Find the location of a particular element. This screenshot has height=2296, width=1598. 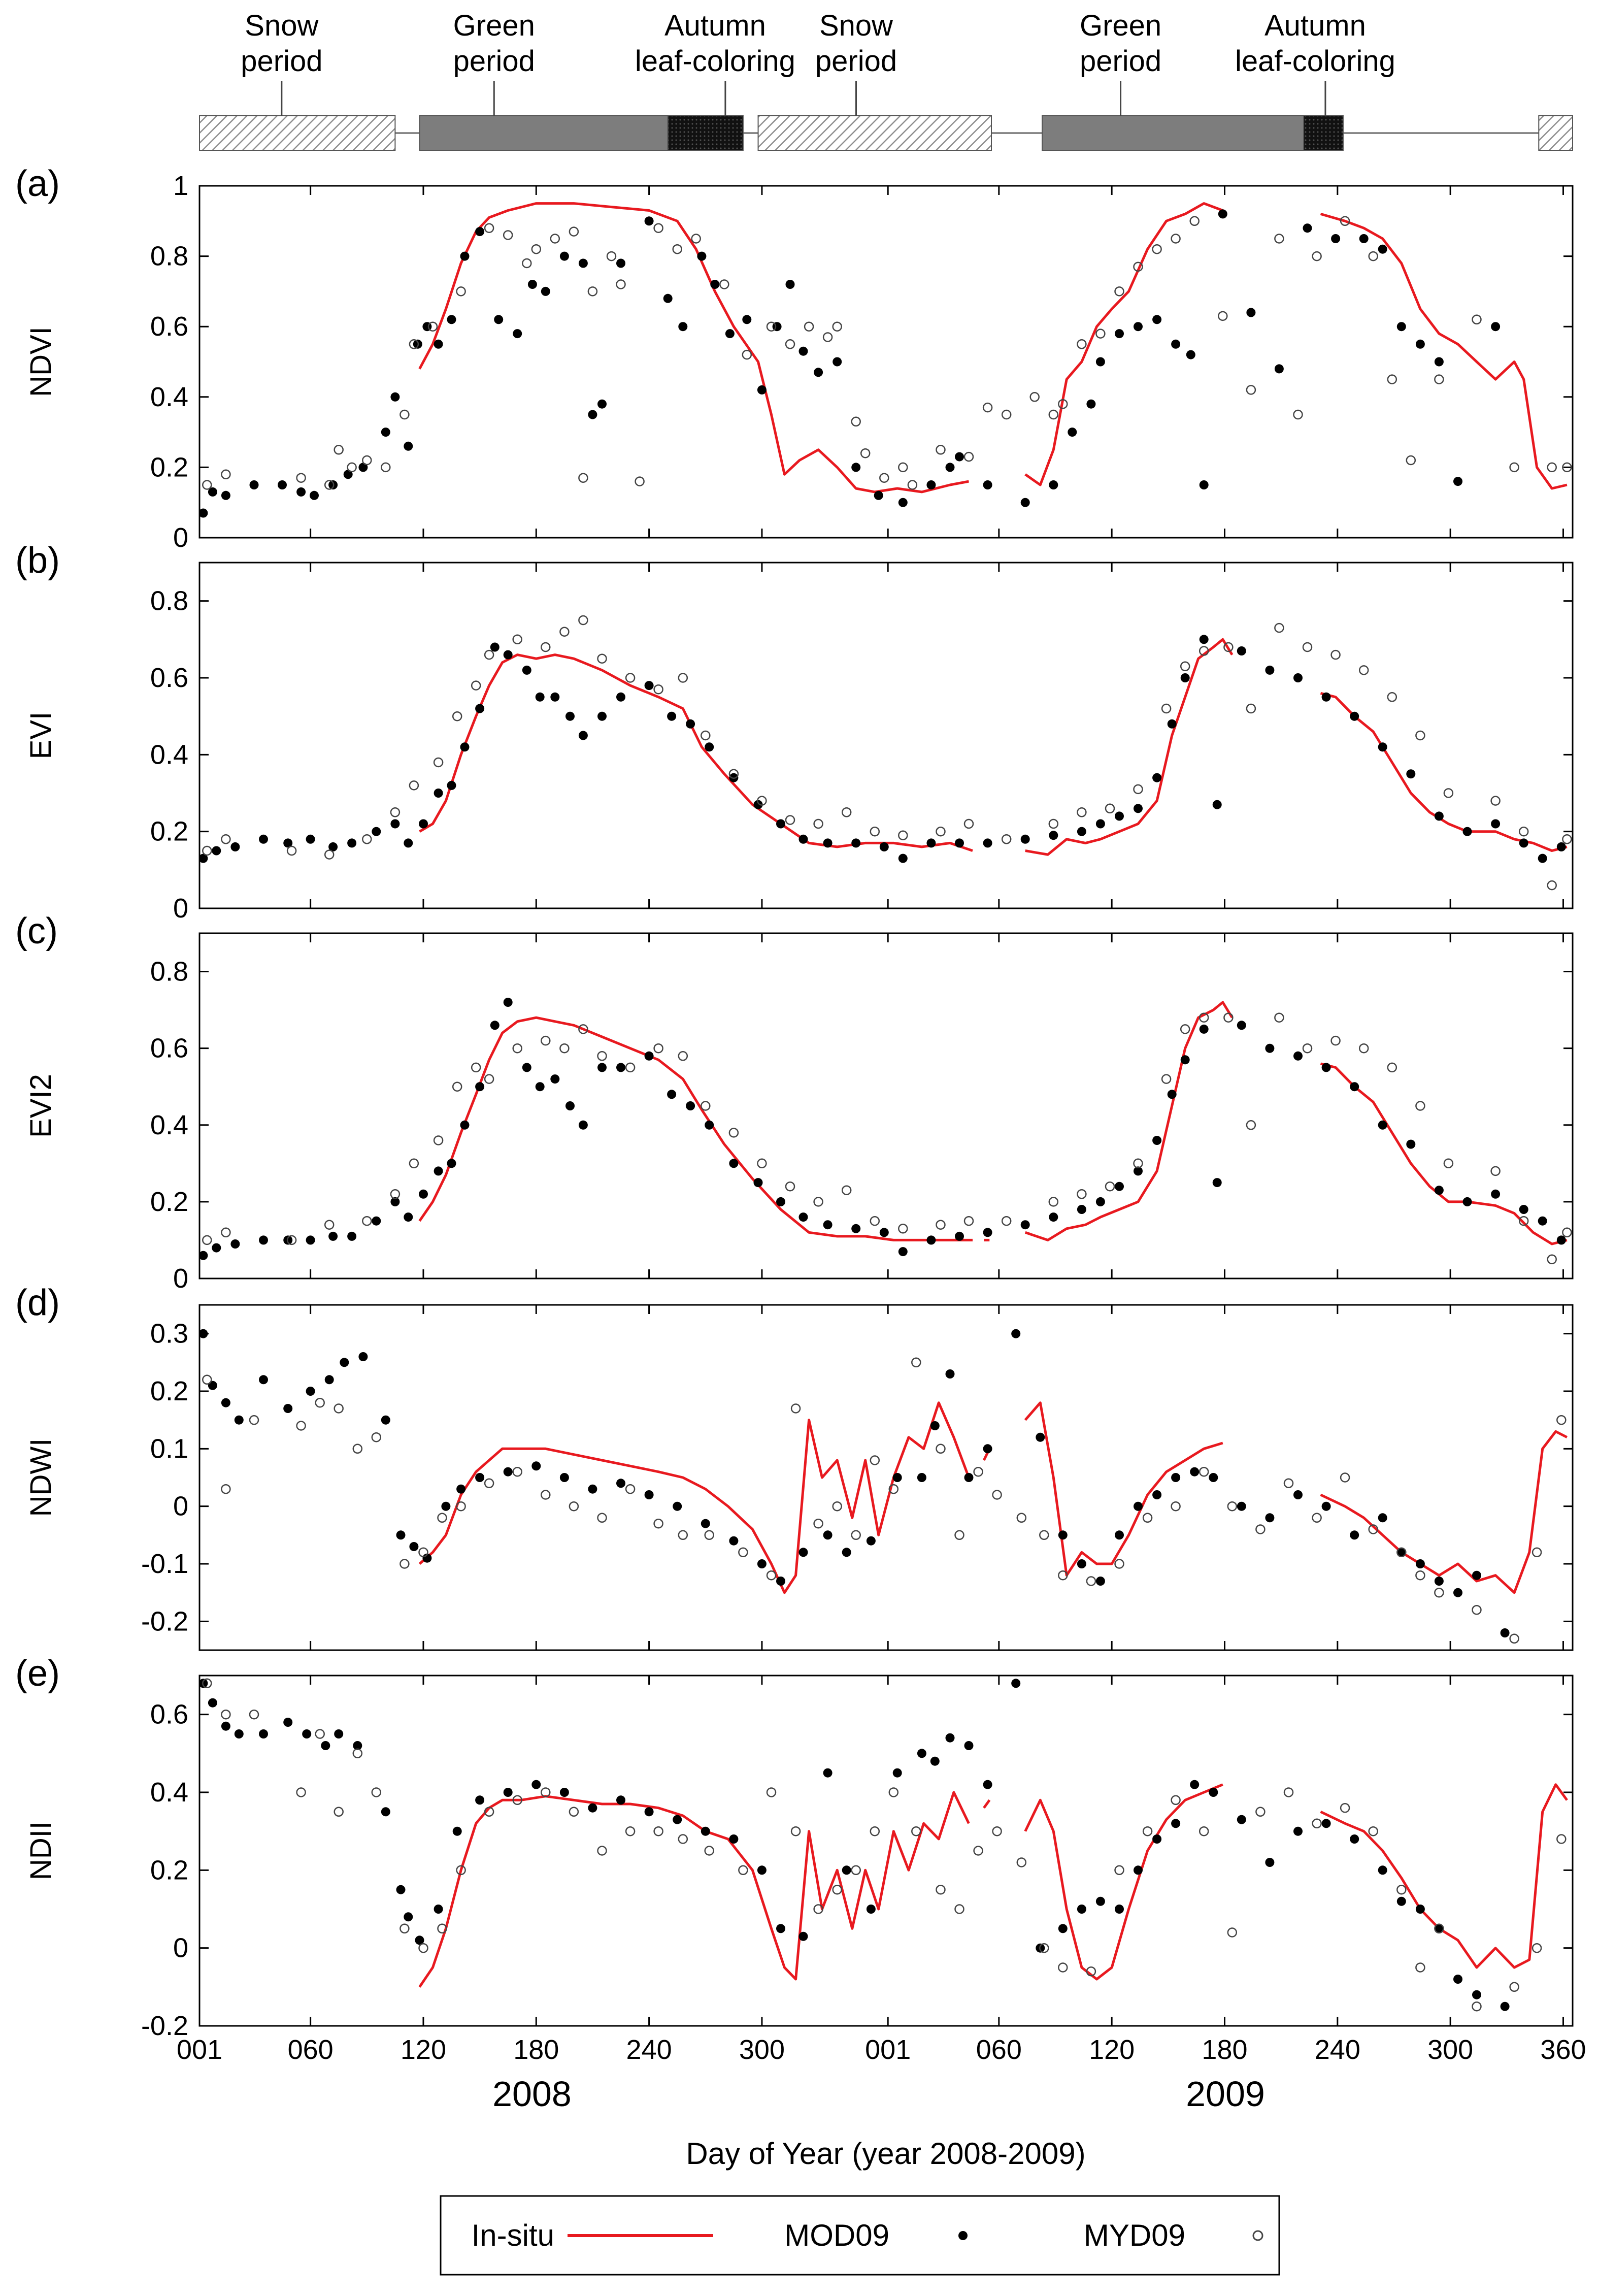

x-tick-label-12: 360 is located at coordinates (1563, 2050).